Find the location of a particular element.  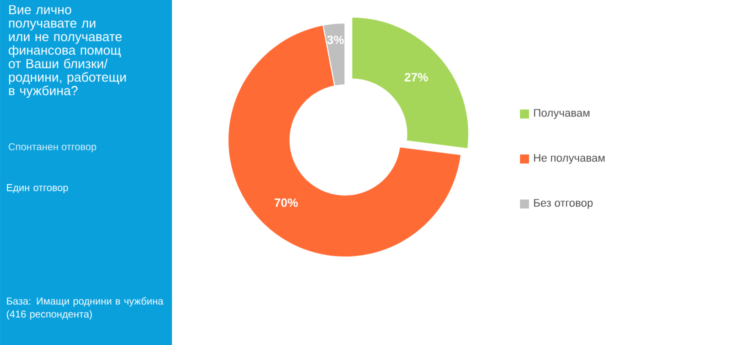

data-label: 70% is located at coordinates (286, 202).